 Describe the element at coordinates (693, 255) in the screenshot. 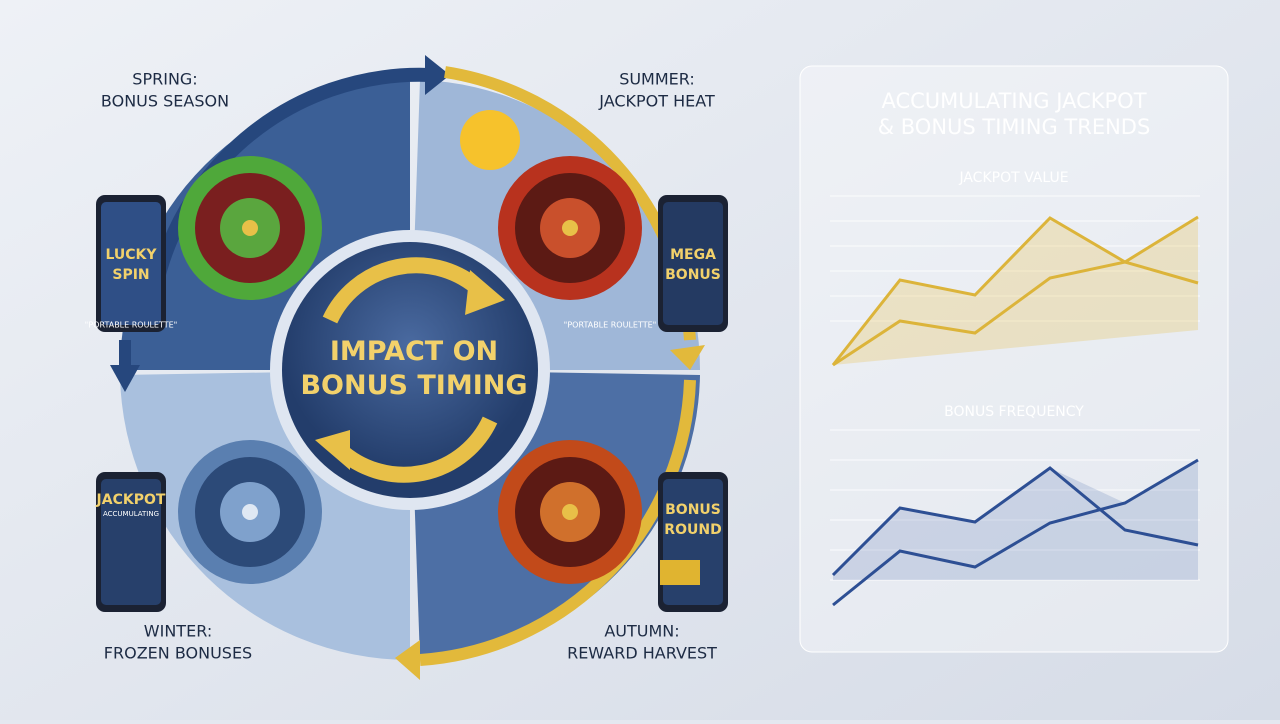

I see `phone-text: MEGA` at that location.